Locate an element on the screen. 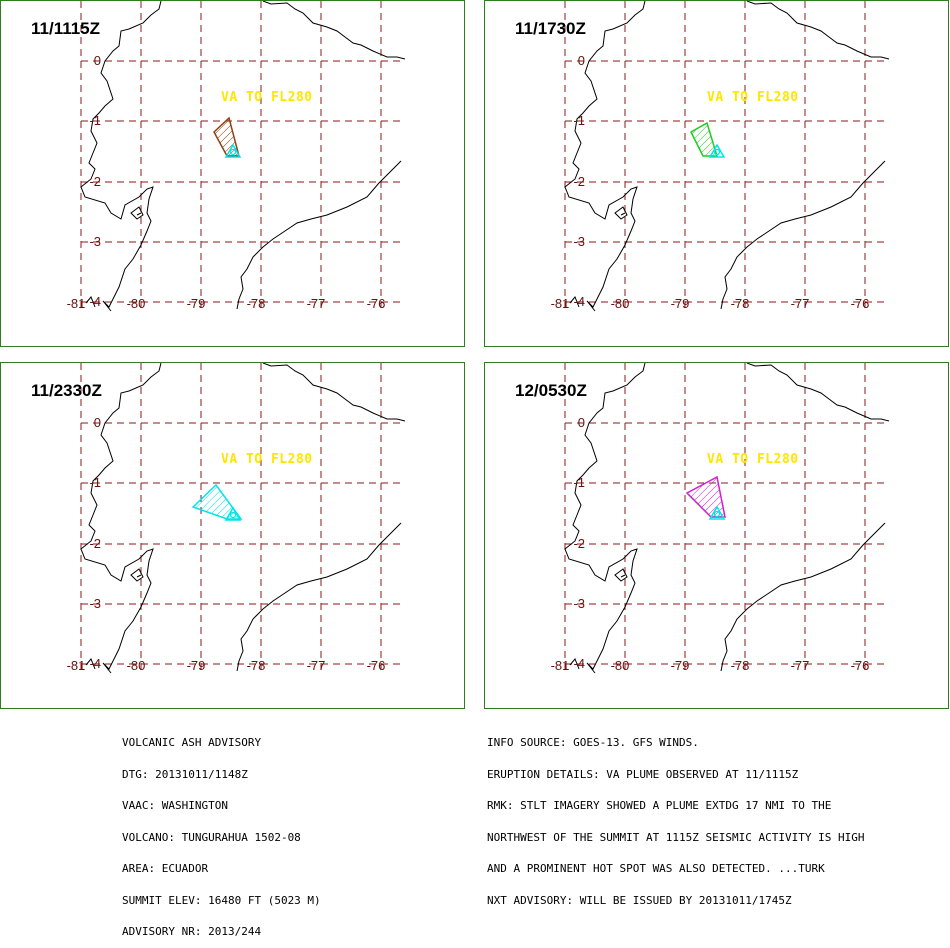 Image resolution: width=950 pixels, height=948 pixels. advisory-line: VOLCANO: TUNGURAHUA 1502-08 is located at coordinates (211, 837).